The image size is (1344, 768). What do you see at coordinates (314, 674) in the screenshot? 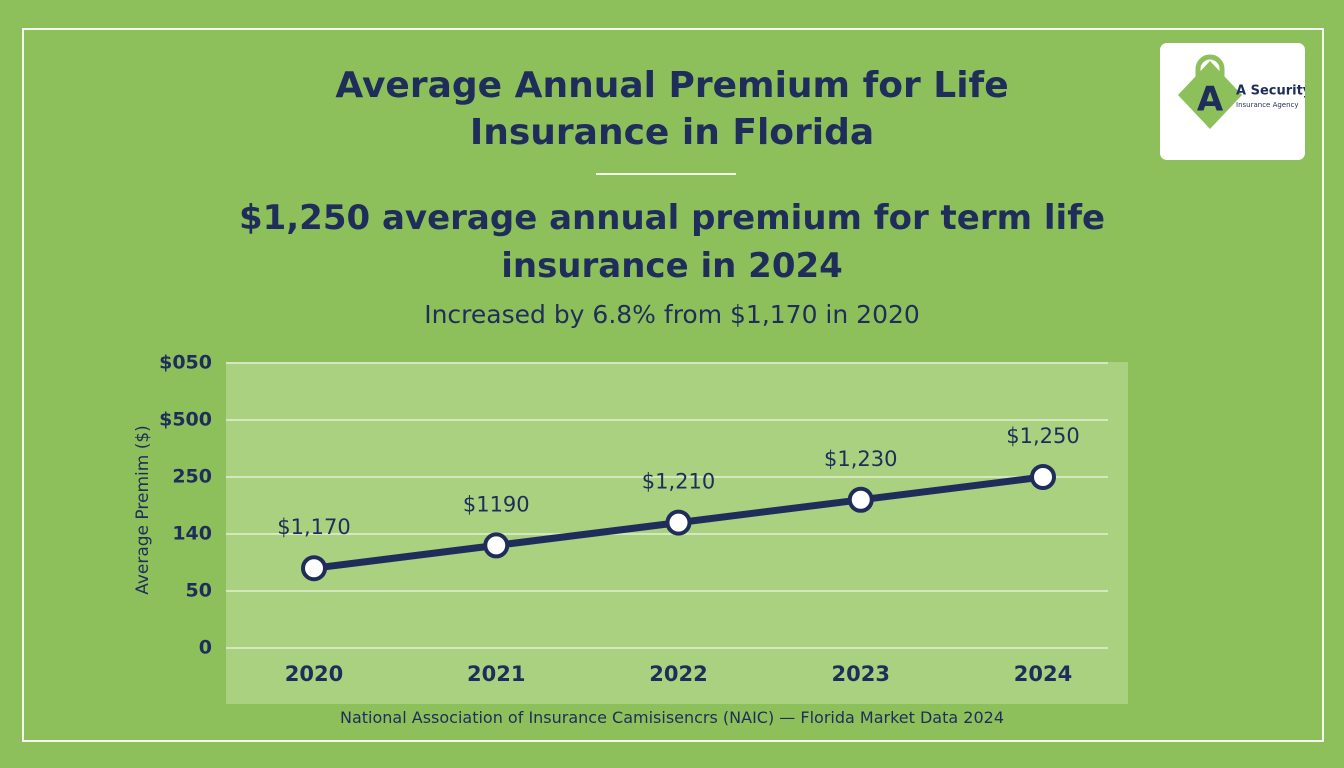
I see `x-tick-label: 2020` at bounding box center [314, 674].